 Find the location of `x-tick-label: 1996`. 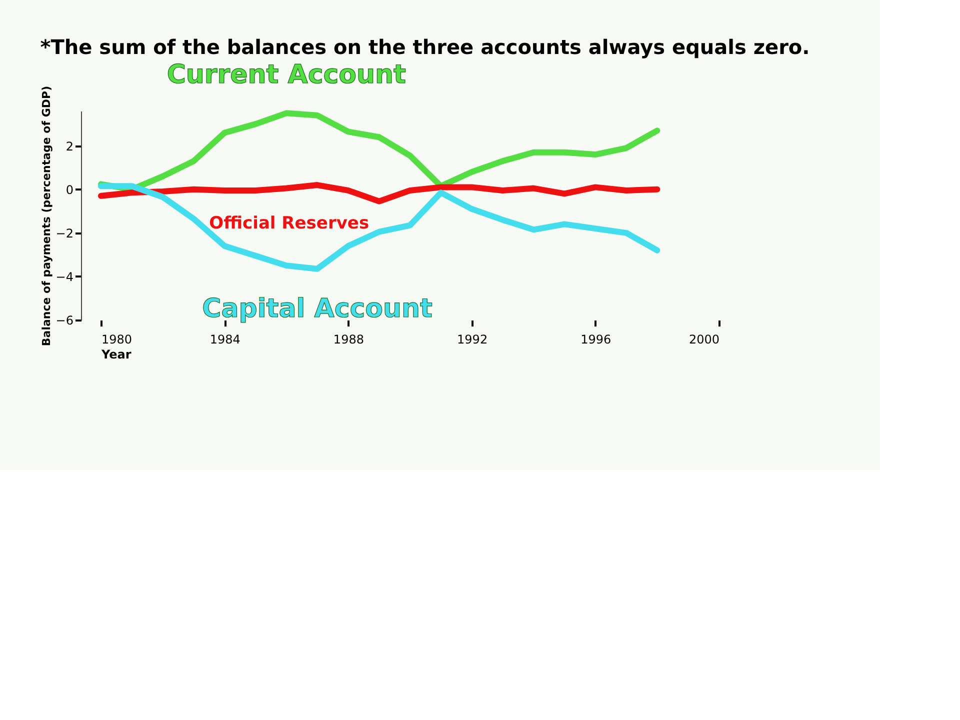

x-tick-label: 1996 is located at coordinates (596, 339).